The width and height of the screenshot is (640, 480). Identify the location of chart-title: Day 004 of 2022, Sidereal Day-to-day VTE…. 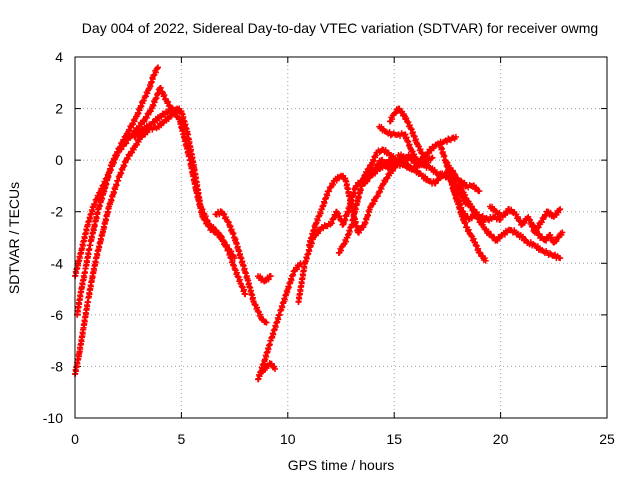
(340, 28).